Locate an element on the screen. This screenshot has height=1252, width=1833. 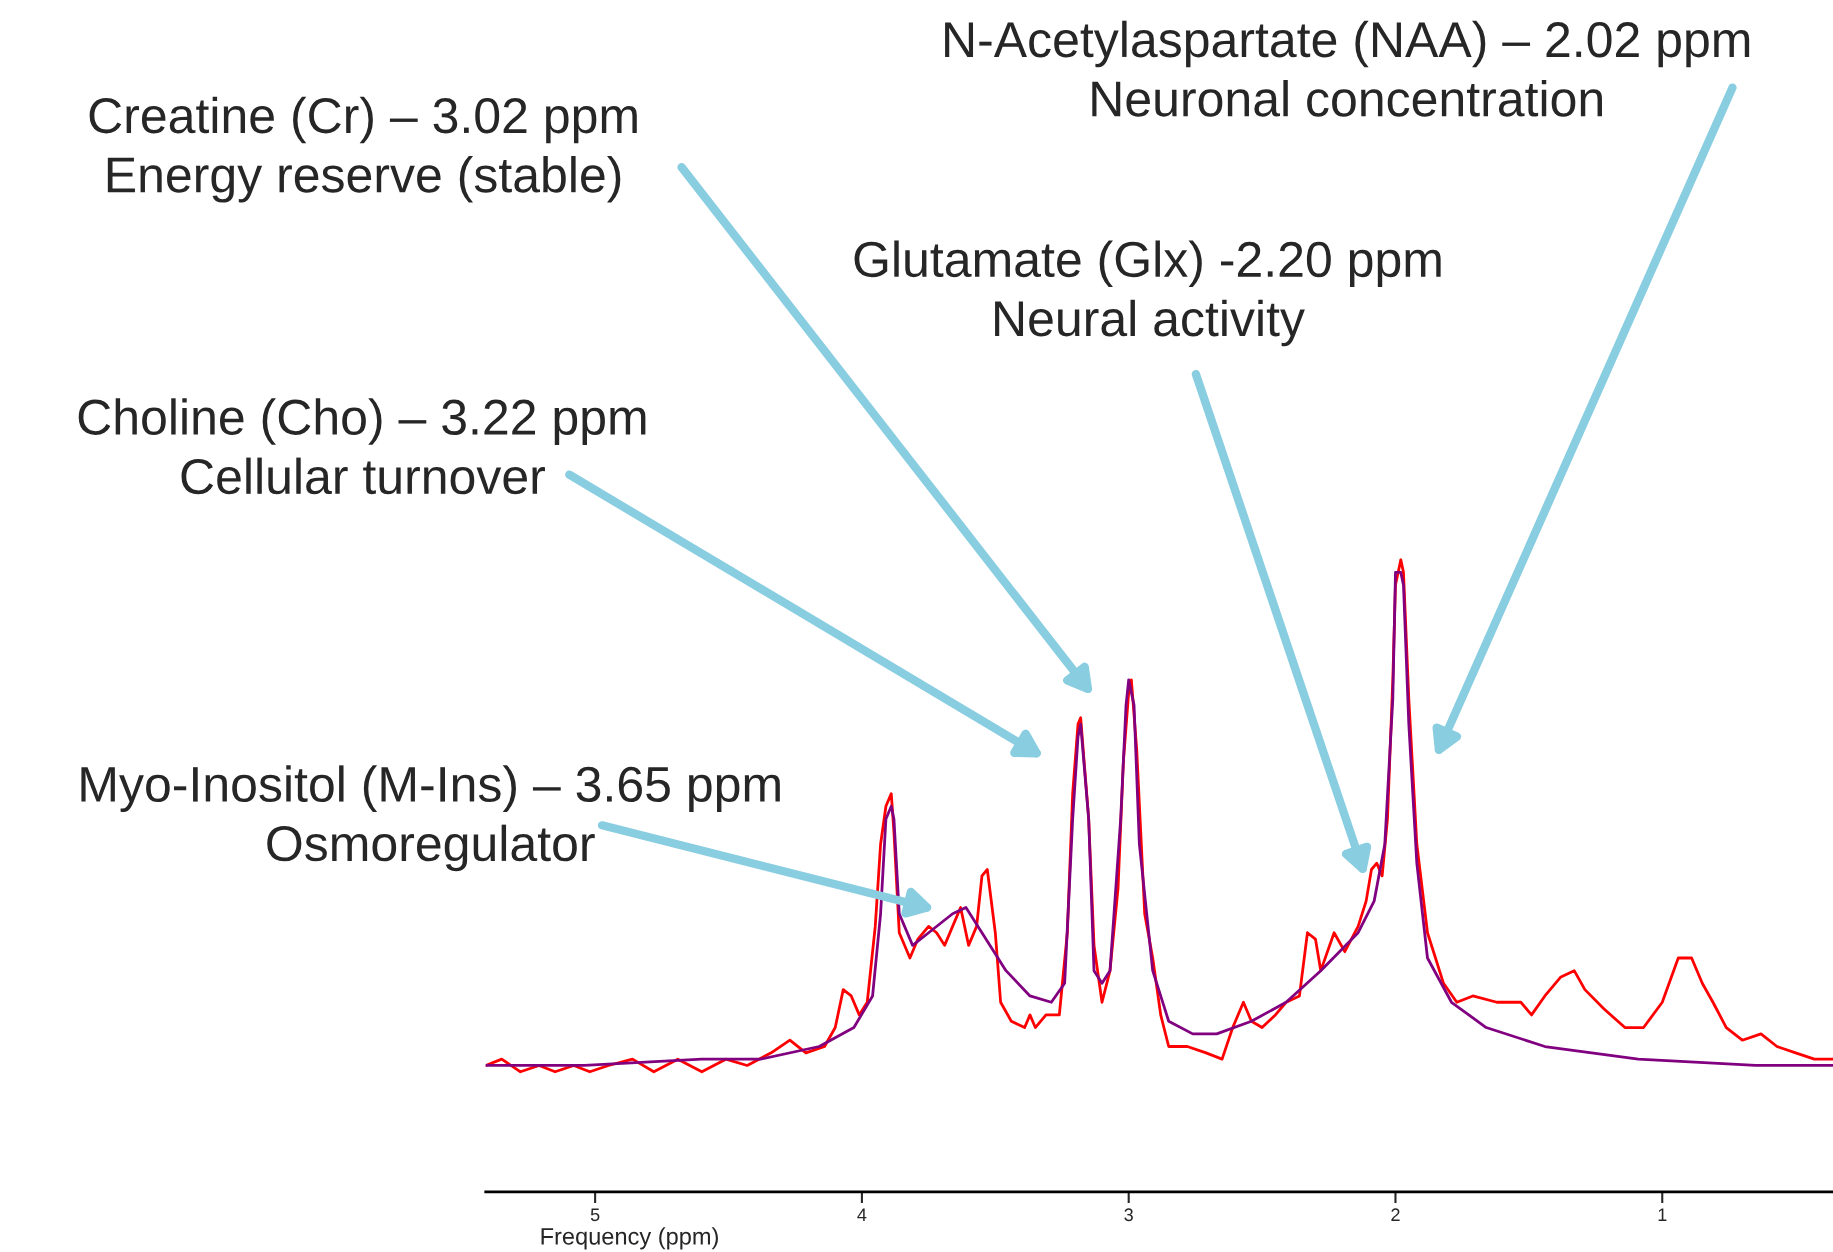
x-tick-label: 1 is located at coordinates (1662, 1214).